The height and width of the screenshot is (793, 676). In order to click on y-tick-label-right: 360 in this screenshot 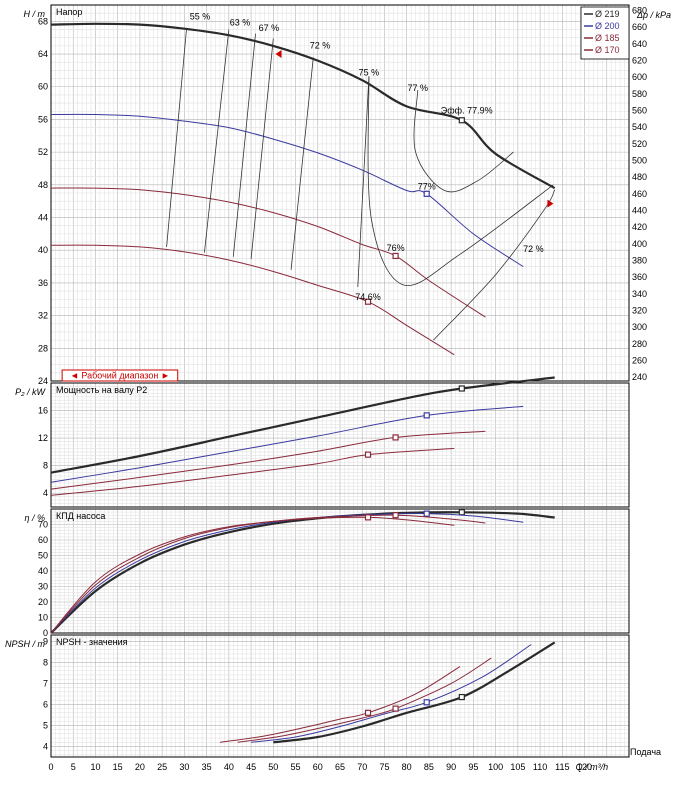, I will do `click(639, 277)`.